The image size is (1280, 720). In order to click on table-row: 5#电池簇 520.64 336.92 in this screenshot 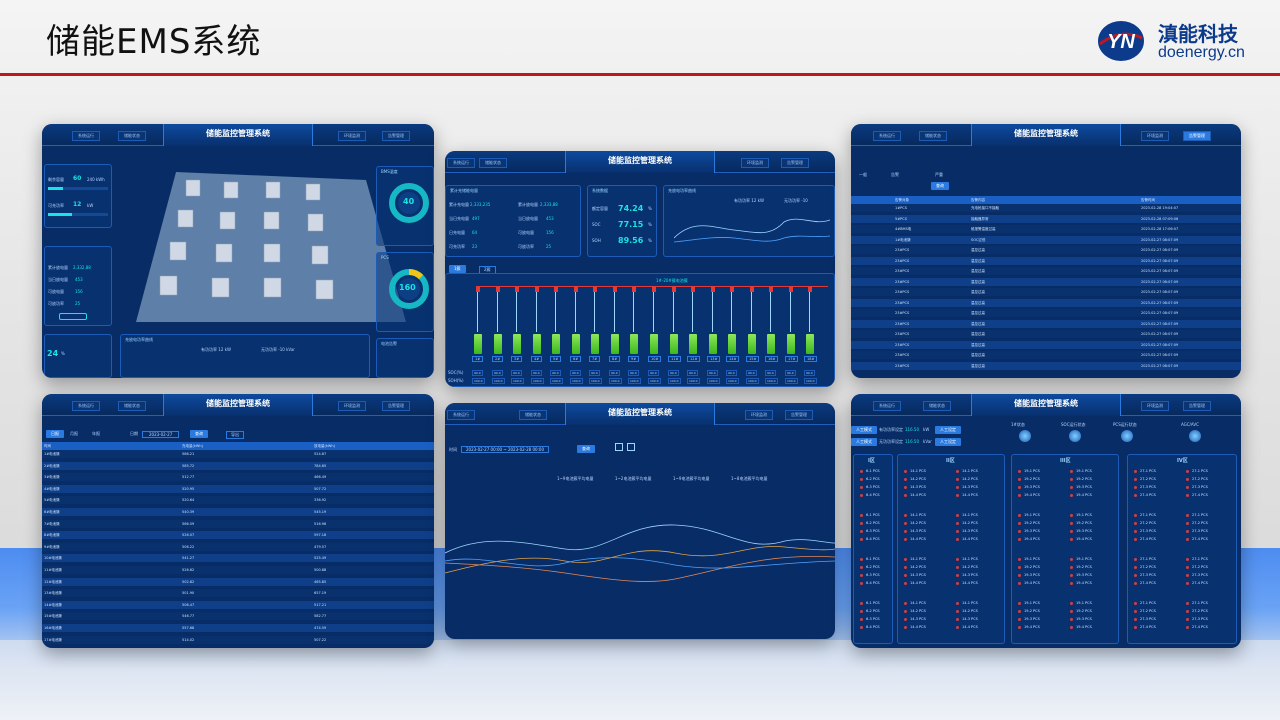, I will do `click(238, 500)`.